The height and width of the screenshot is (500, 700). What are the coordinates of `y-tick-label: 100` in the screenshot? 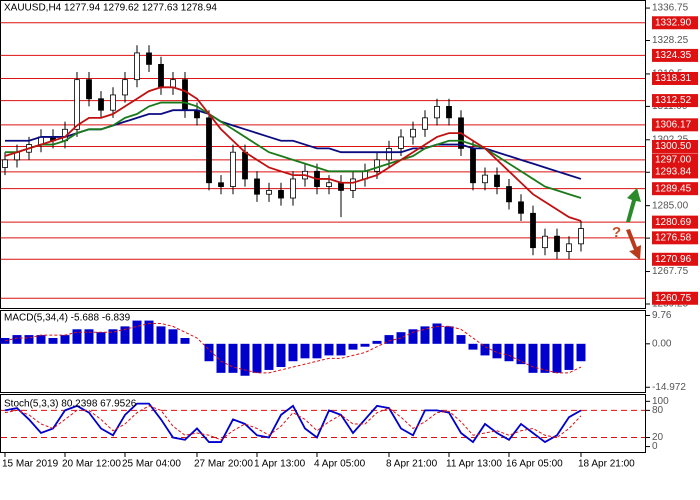 It's located at (660, 401).